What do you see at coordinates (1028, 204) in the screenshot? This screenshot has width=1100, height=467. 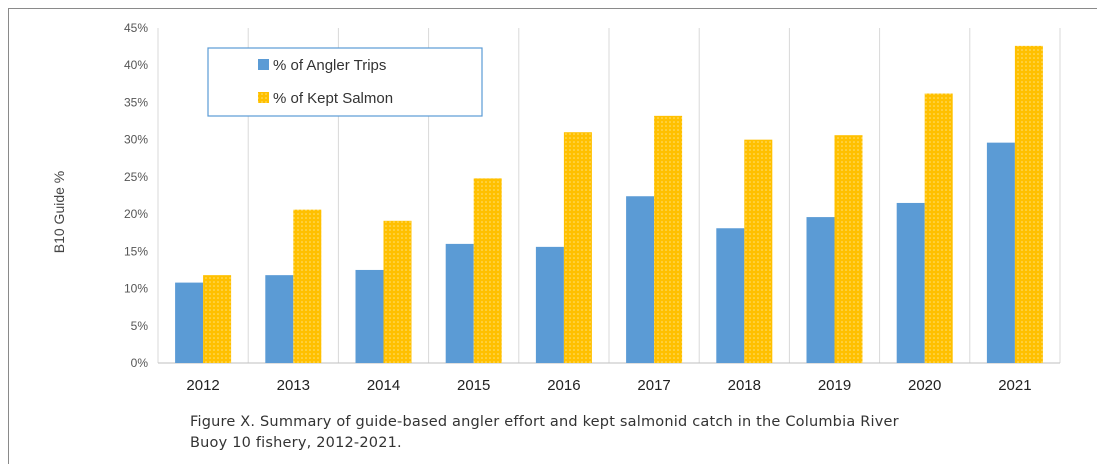 I see `bar-kept-salmon-2021` at bounding box center [1028, 204].